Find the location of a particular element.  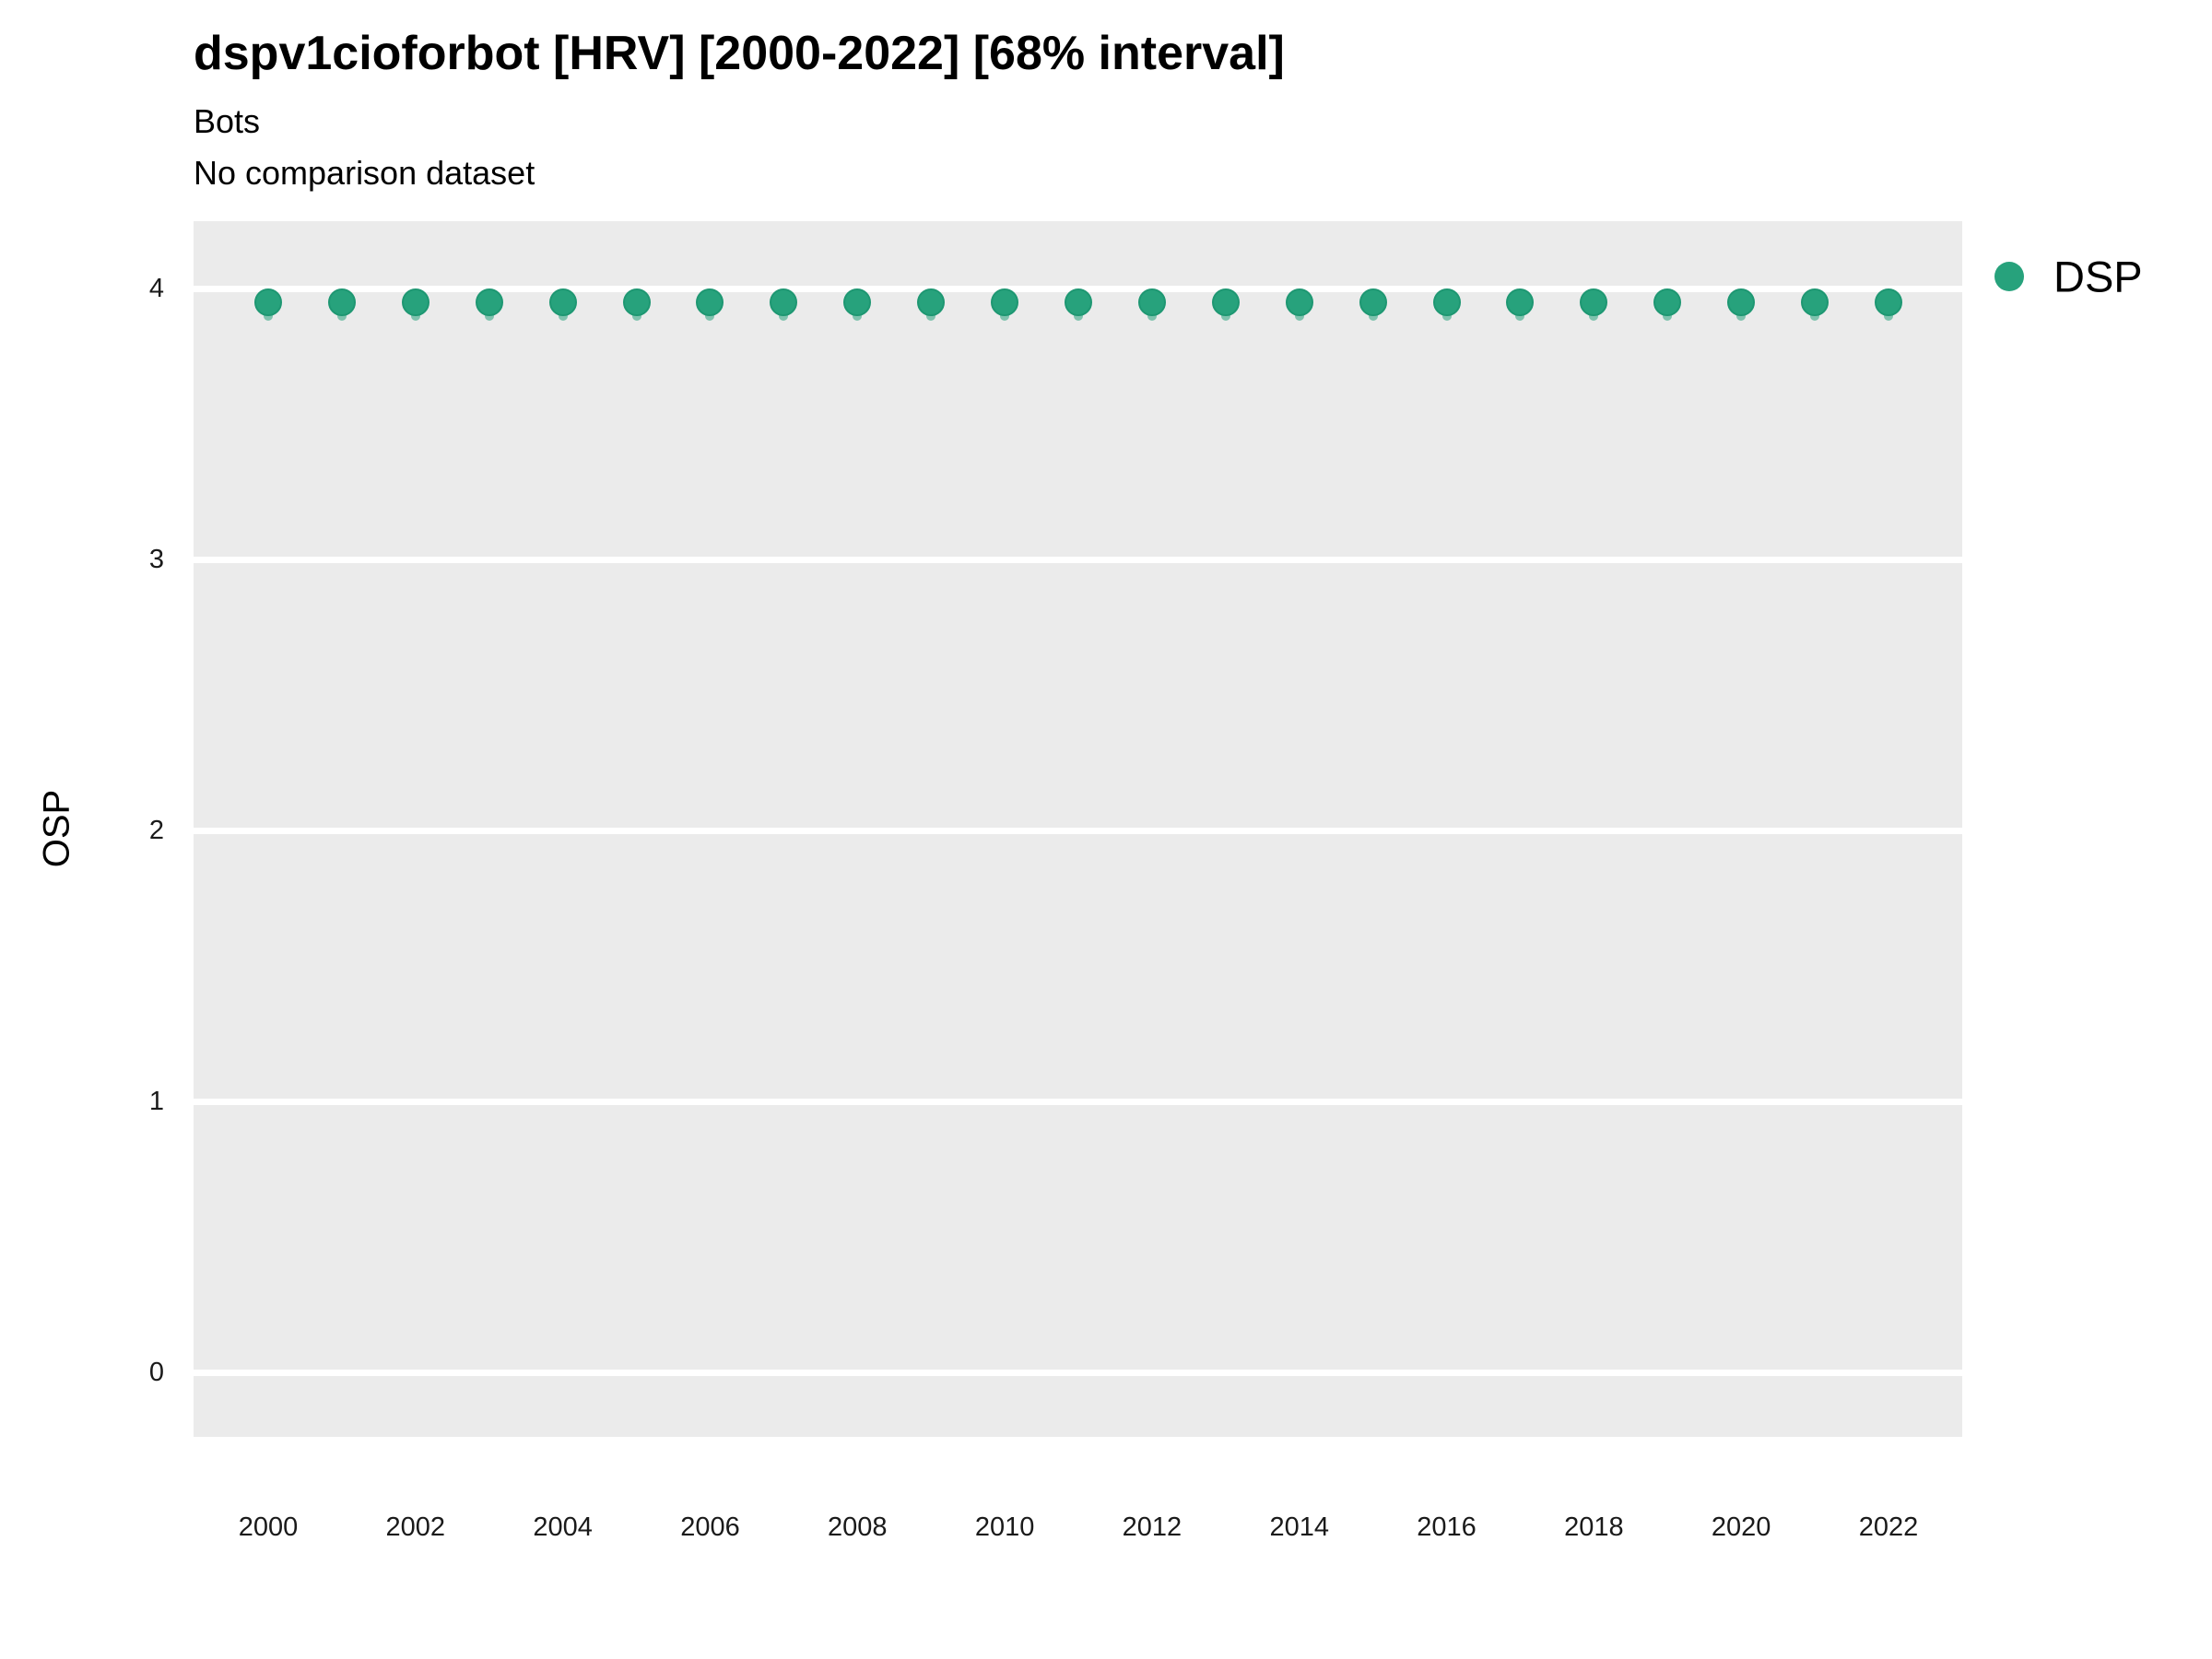

comparison-note: No comparison dataset is located at coordinates (364, 173).